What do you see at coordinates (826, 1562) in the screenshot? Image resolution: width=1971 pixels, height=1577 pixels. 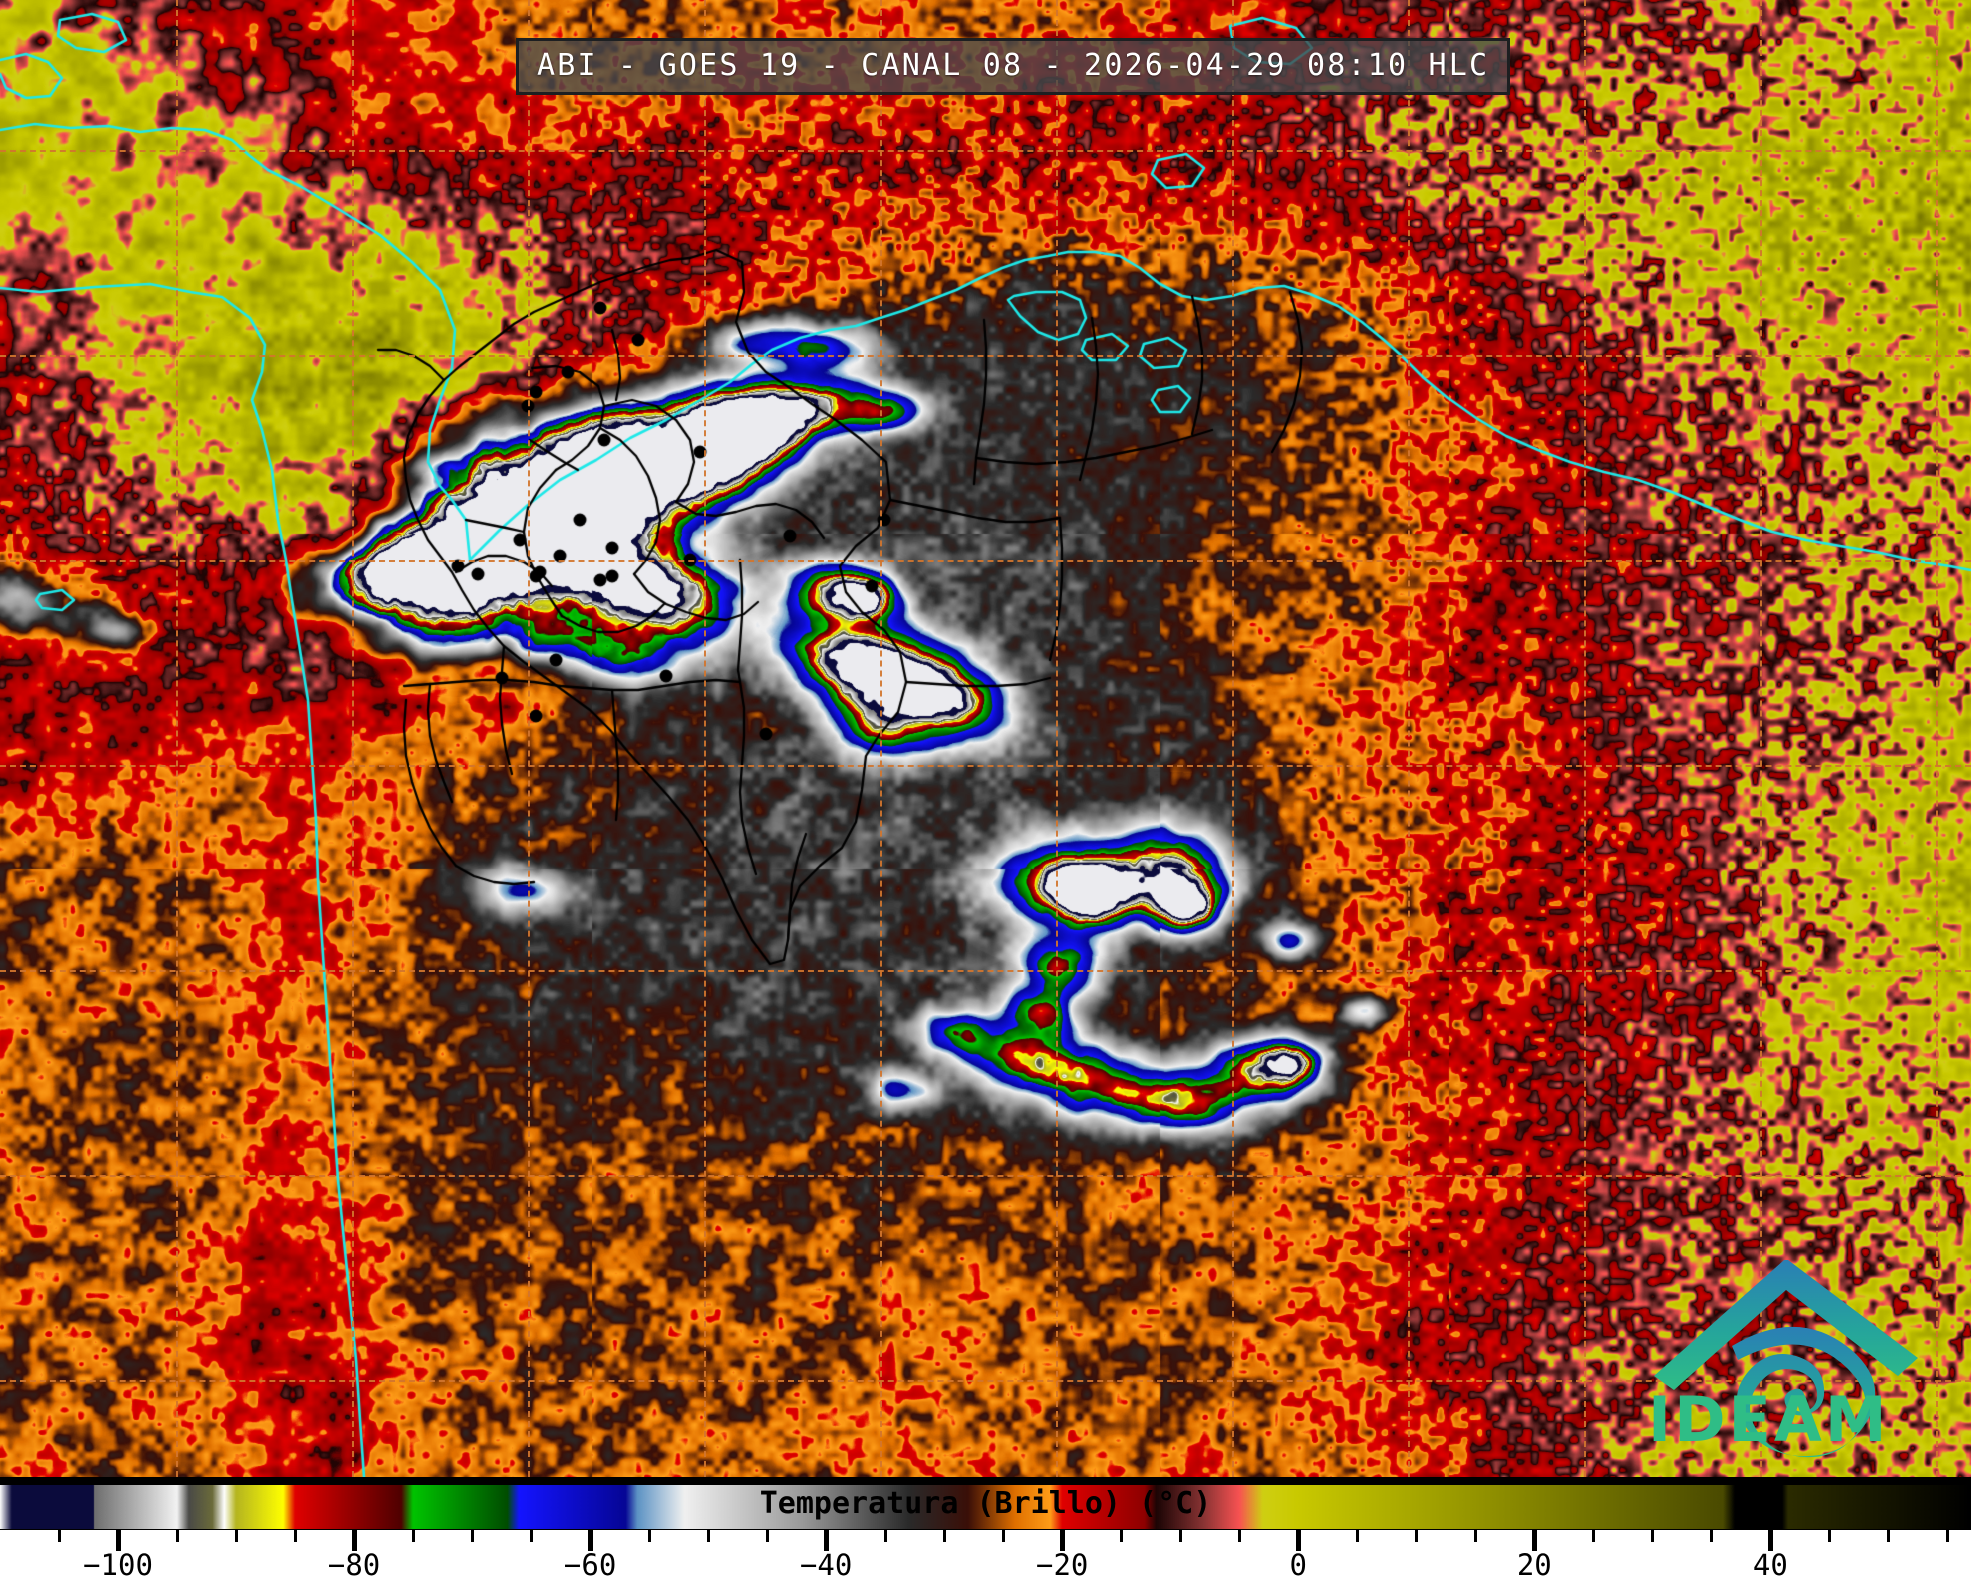 I see `colorbar-tick-label: −40` at bounding box center [826, 1562].